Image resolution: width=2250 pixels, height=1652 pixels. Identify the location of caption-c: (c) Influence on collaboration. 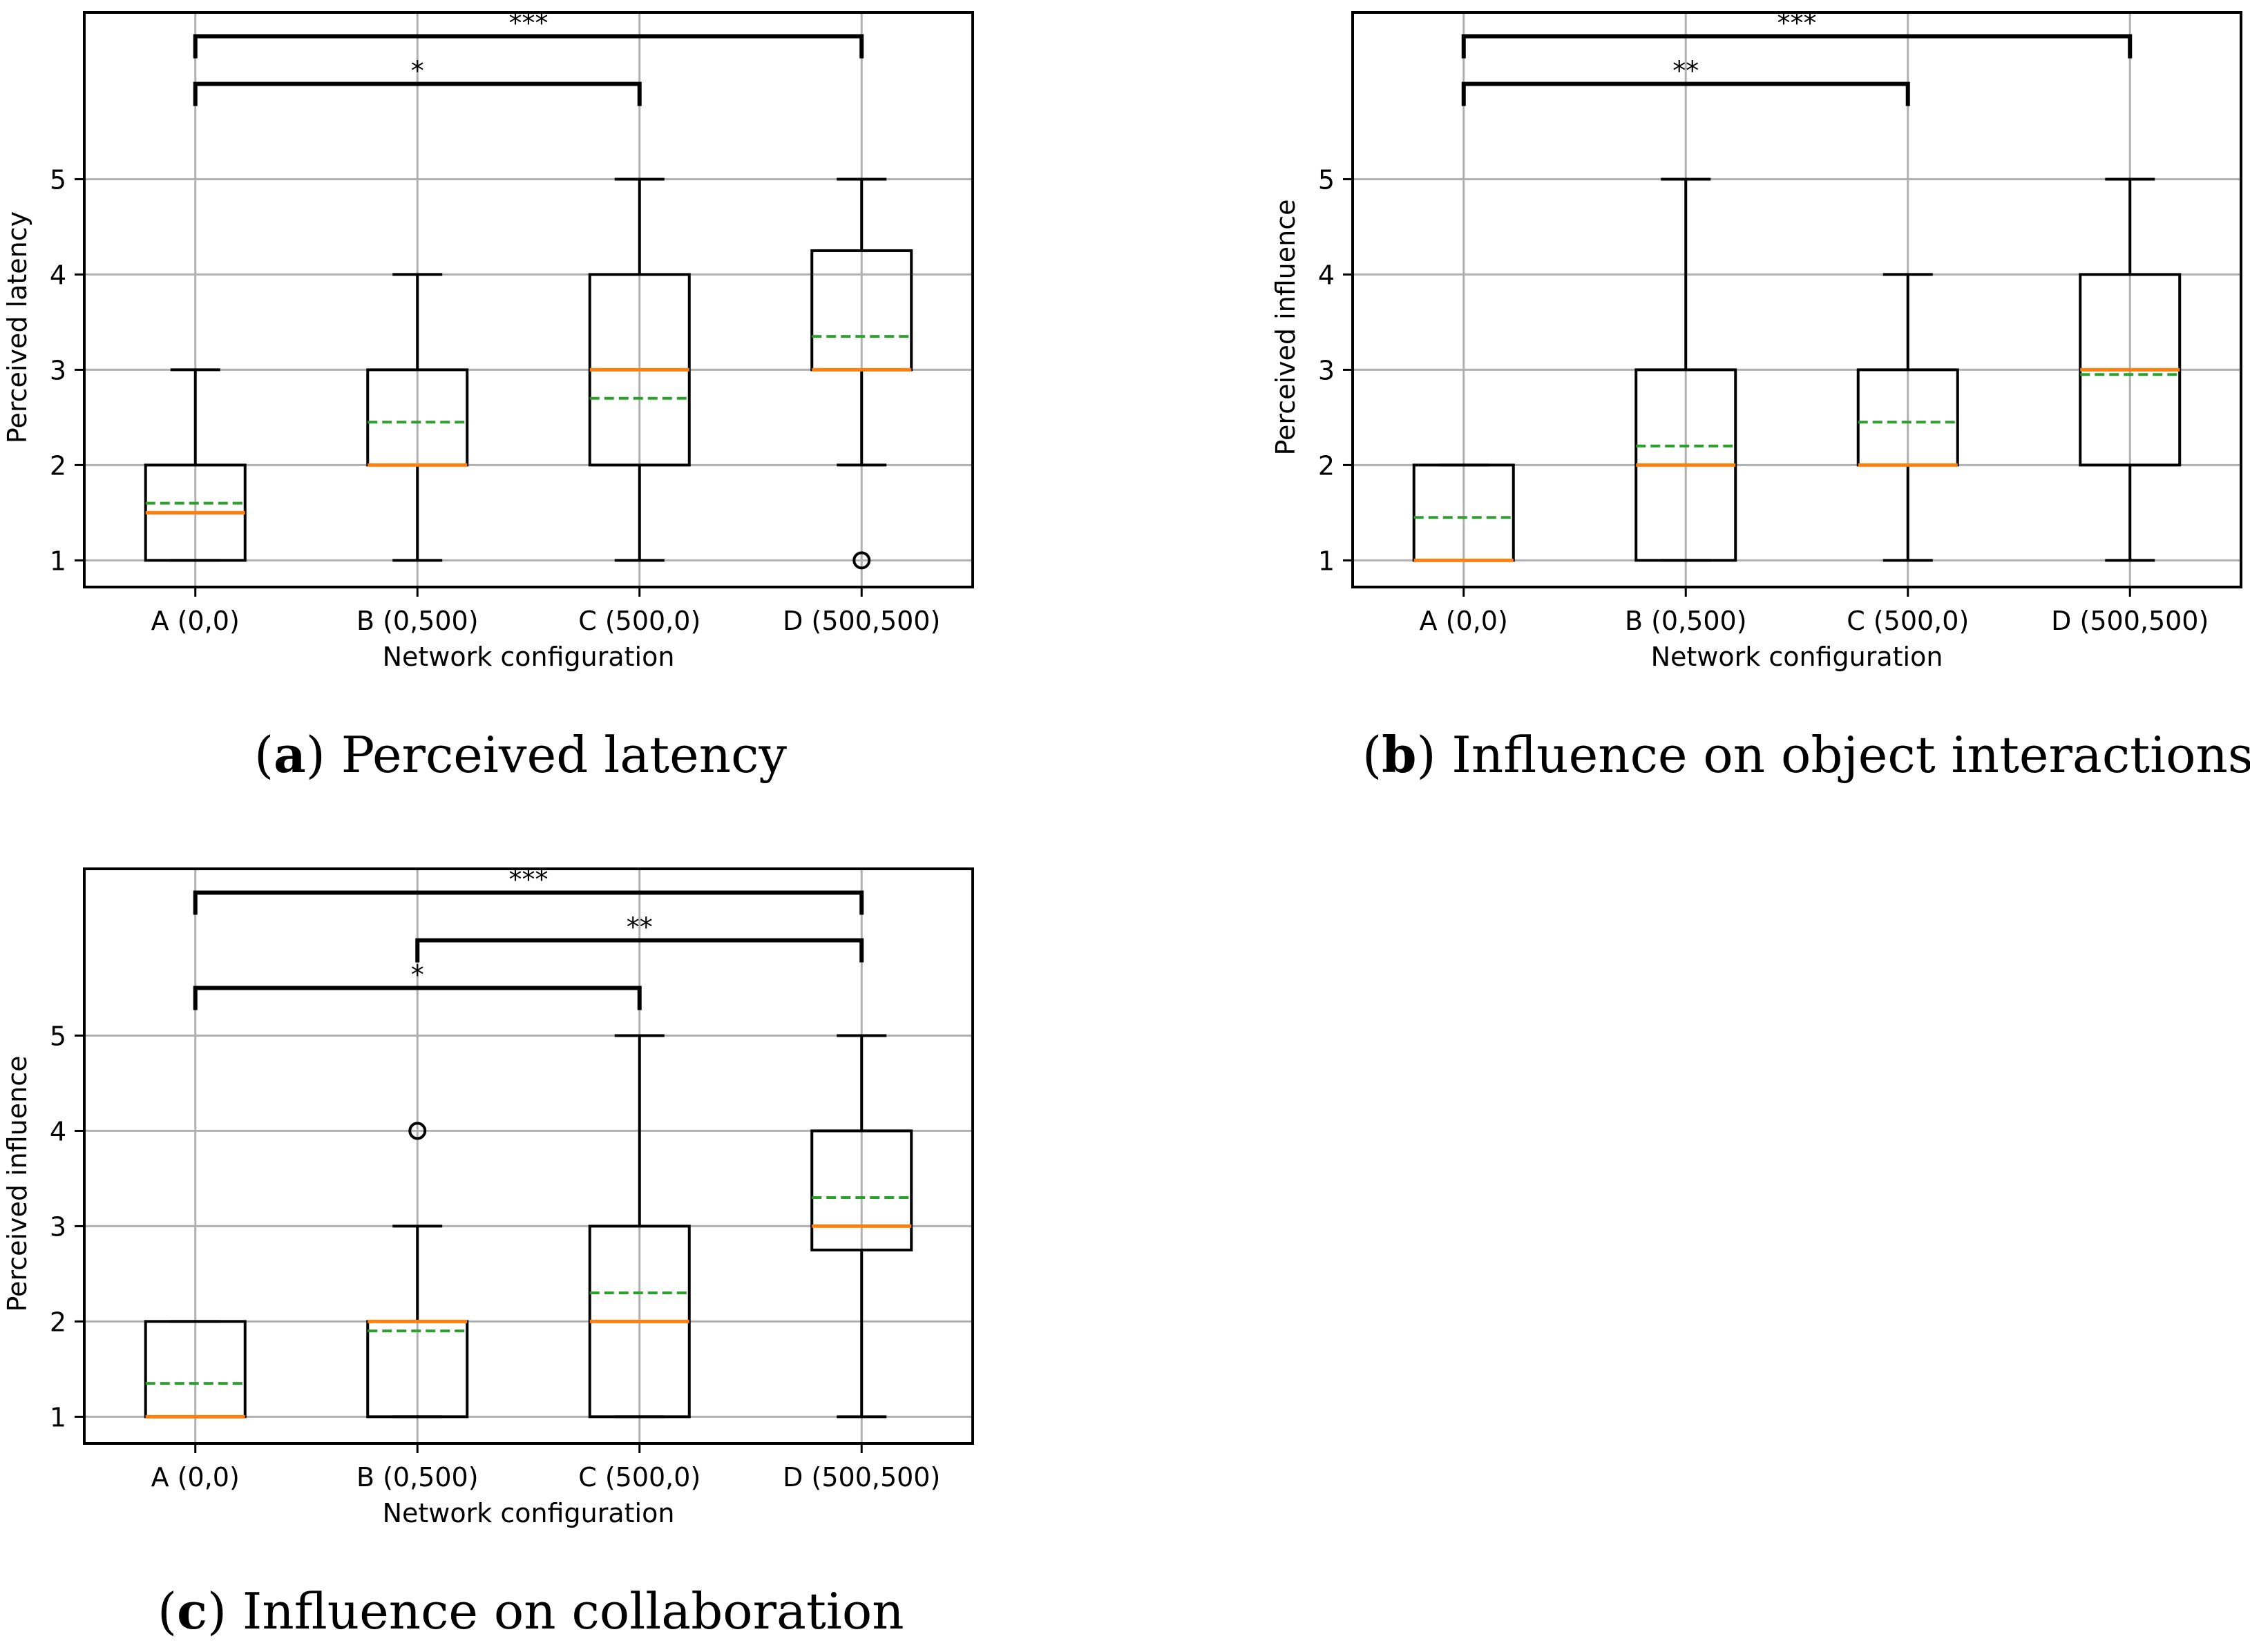
(531, 1611).